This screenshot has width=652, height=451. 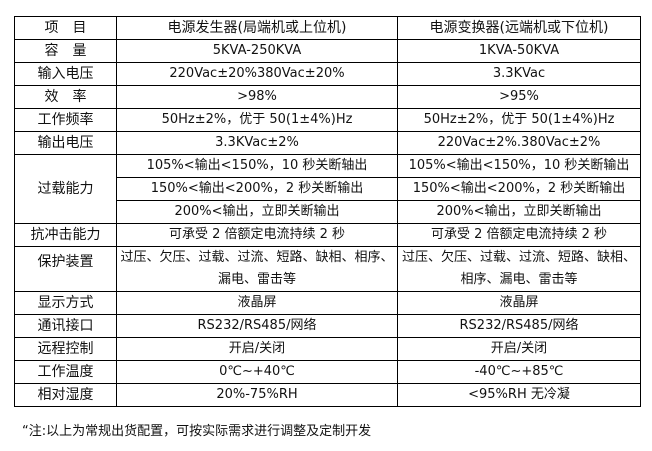 I want to click on generator-value: 50Hz±2%，优于 50(1±4%)Hz, so click(x=257, y=120).